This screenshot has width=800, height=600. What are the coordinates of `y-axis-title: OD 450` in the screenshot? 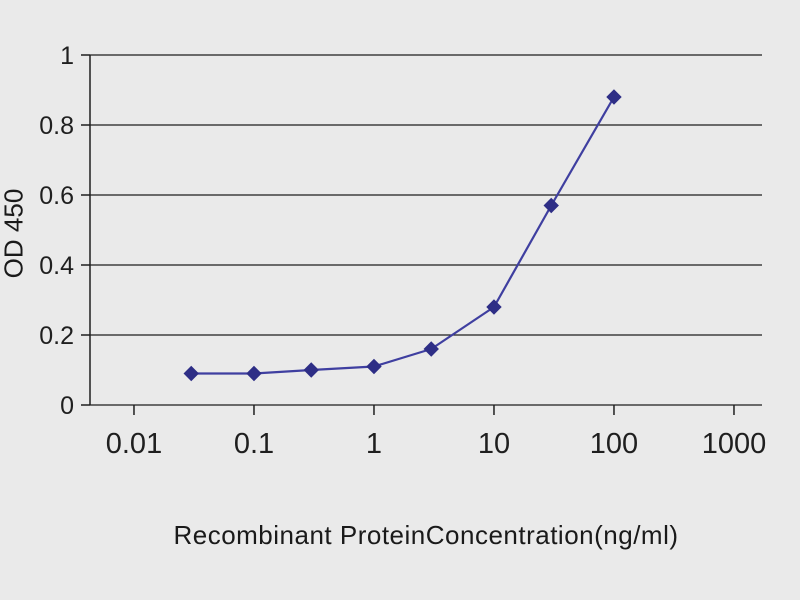 It's located at (14, 233).